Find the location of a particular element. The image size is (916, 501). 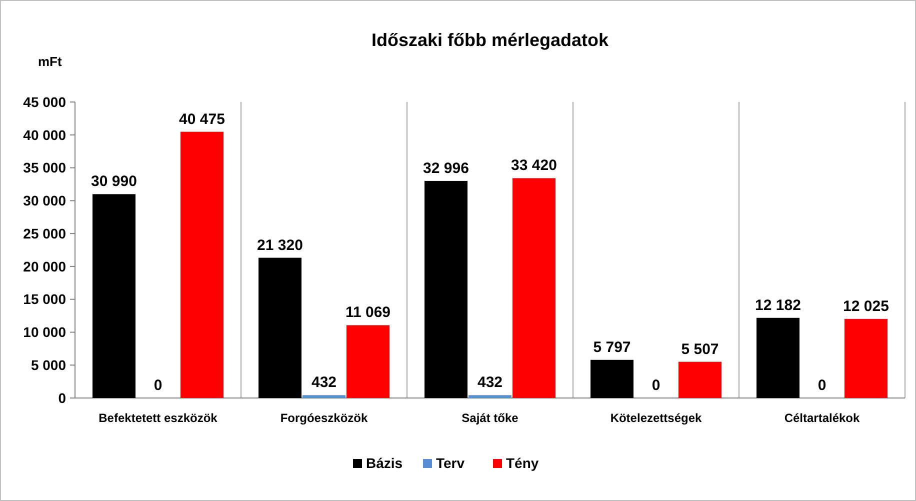

y-tick-label: 40 000 is located at coordinates (44, 134).